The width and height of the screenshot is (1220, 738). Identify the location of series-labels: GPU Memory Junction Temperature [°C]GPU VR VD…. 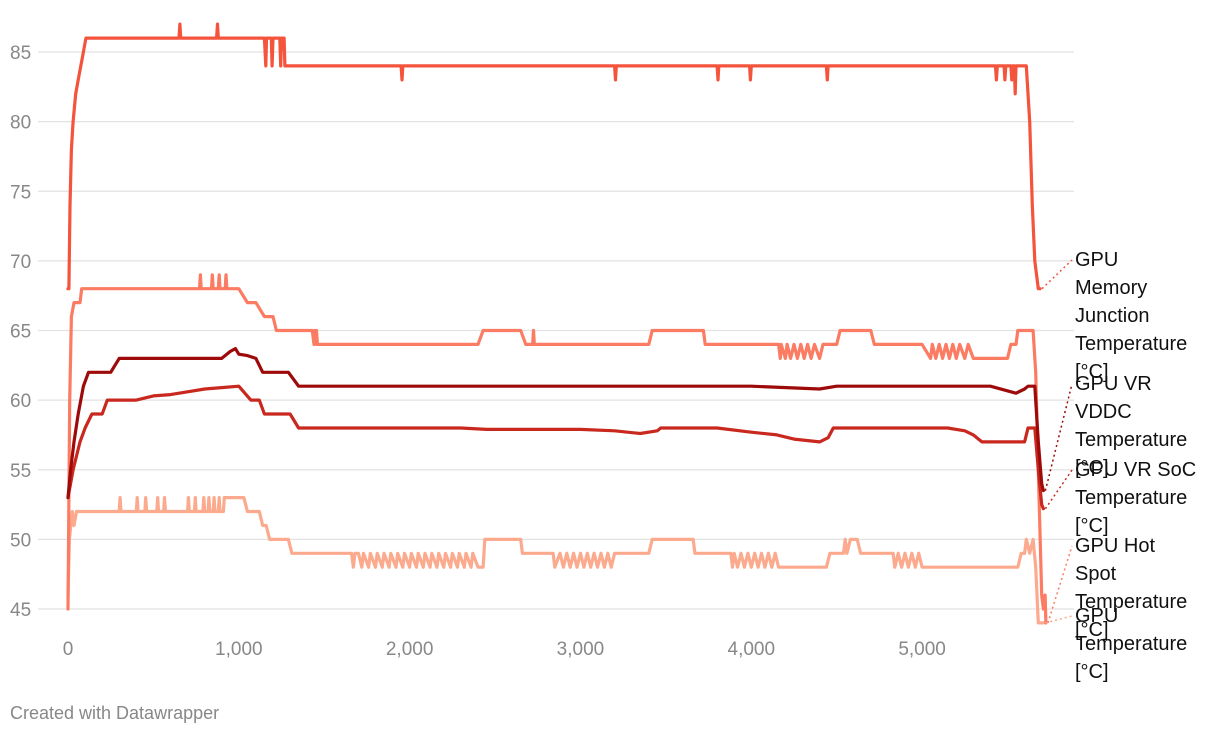
(1118, 466).